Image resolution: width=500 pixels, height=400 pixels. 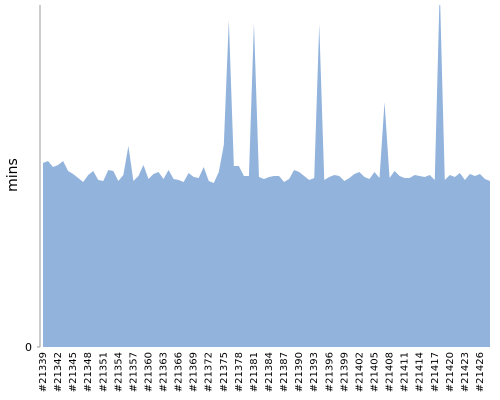 I want to click on x-tick-label: #21345, so click(x=73, y=372).